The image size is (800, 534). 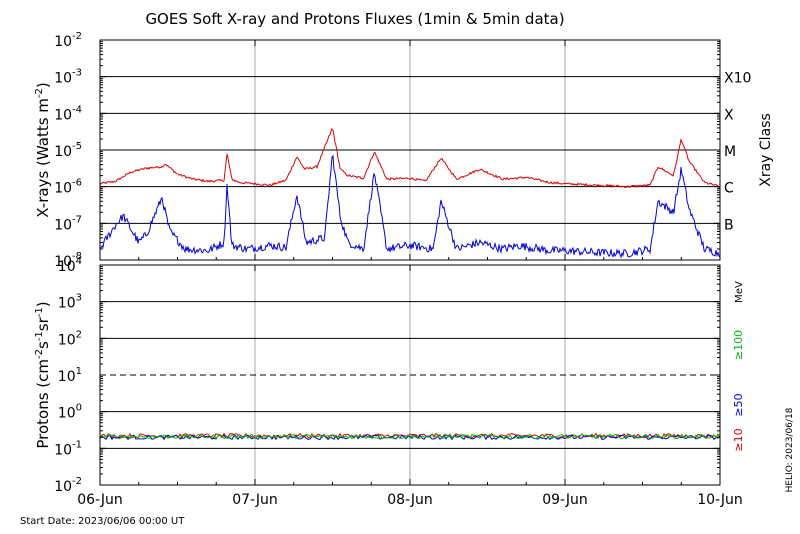 What do you see at coordinates (255, 500) in the screenshot?
I see `x-tick-label: 07-Jun` at bounding box center [255, 500].